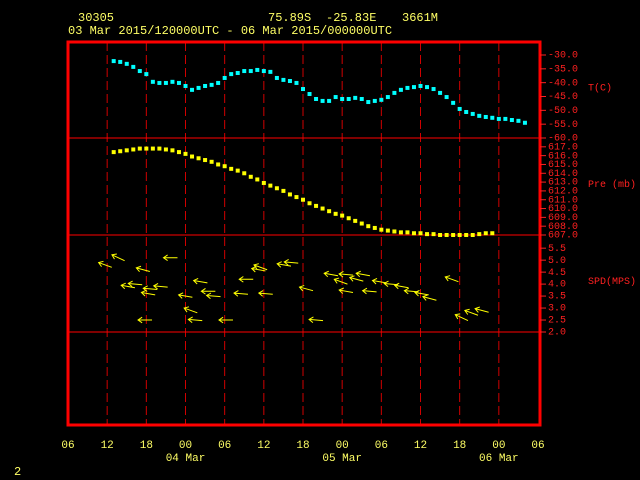 Image resolution: width=640 pixels, height=480 pixels. Describe the element at coordinates (351, 18) in the screenshot. I see `longitude: -25.83E` at that location.